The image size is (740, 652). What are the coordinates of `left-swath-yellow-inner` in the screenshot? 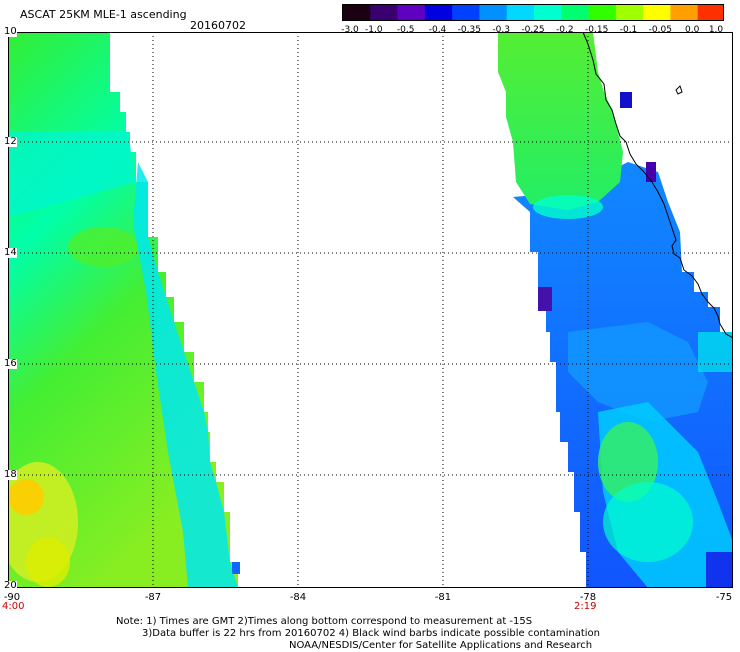 It's located at (48, 562).